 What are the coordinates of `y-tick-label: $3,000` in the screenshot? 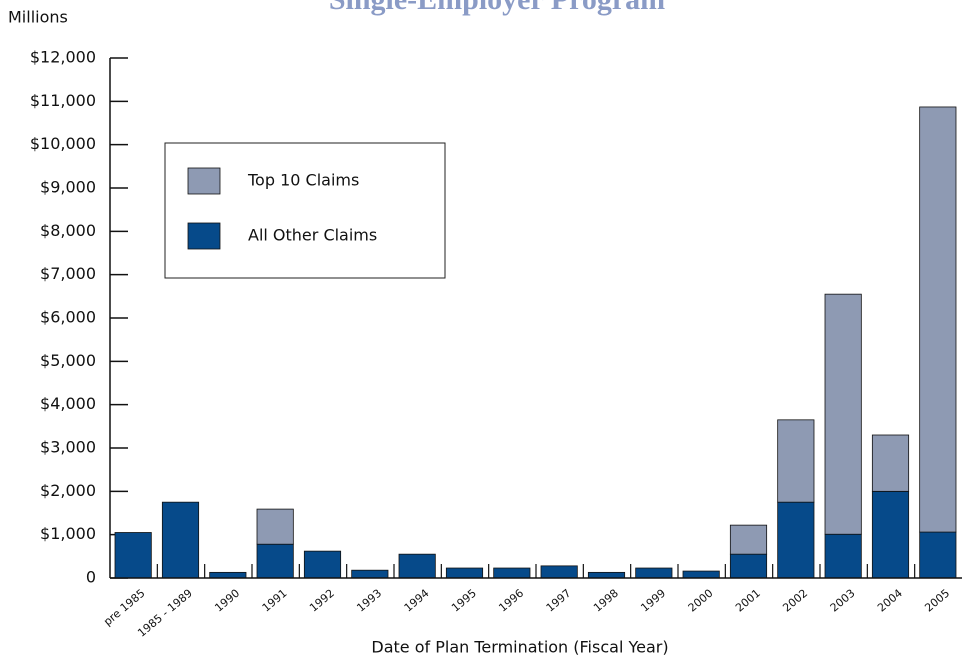 It's located at (68, 447).